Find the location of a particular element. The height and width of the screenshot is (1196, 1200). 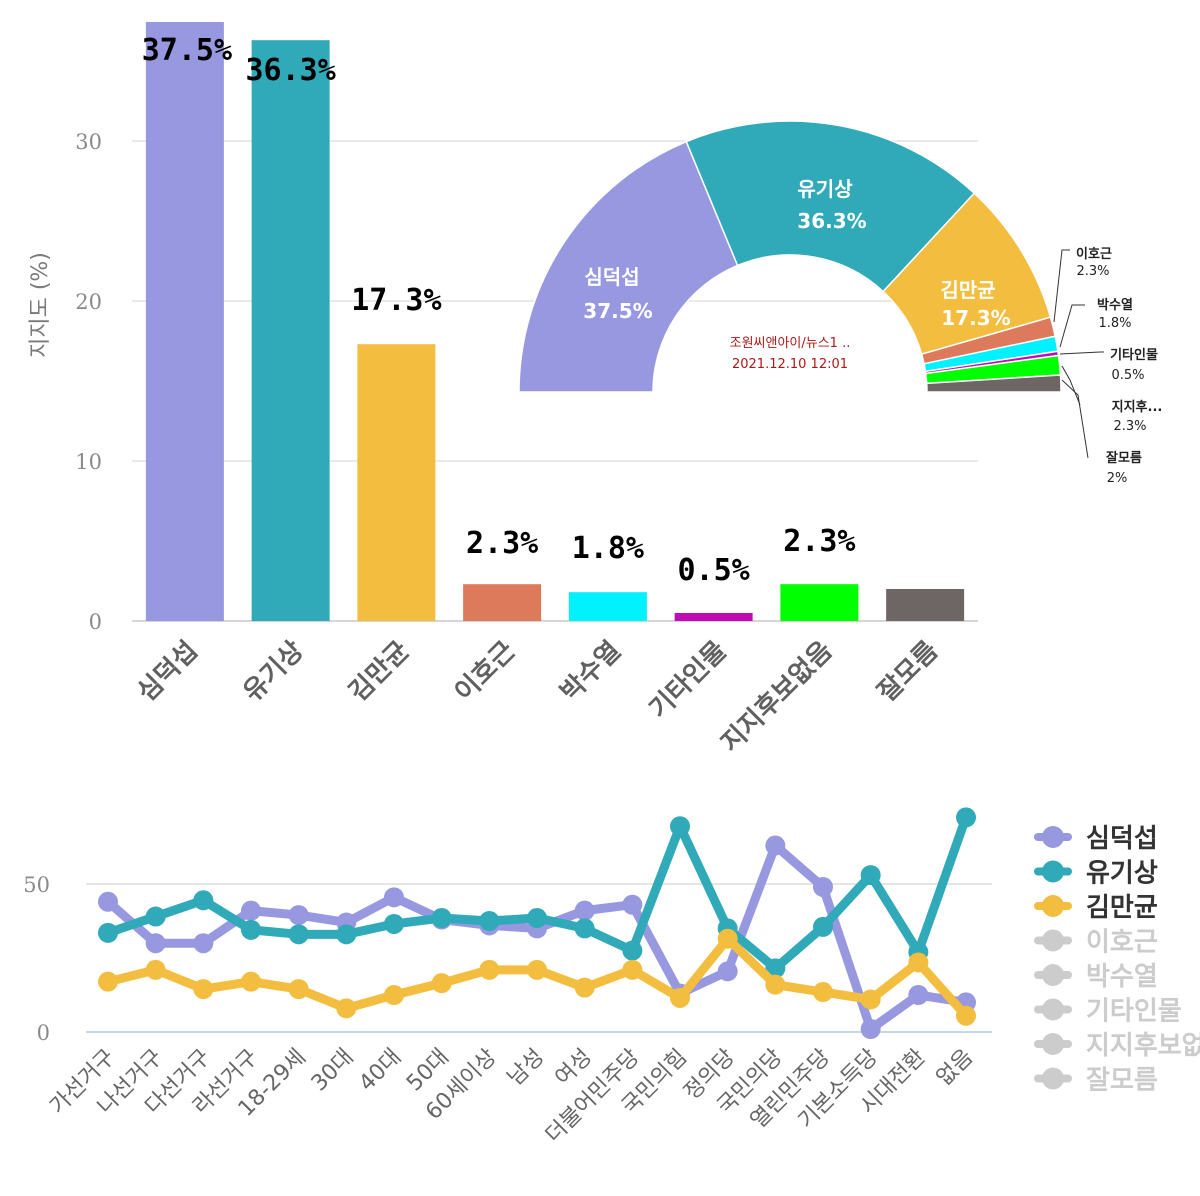

donut-name-label: 기타인물 is located at coordinates (1134, 355).